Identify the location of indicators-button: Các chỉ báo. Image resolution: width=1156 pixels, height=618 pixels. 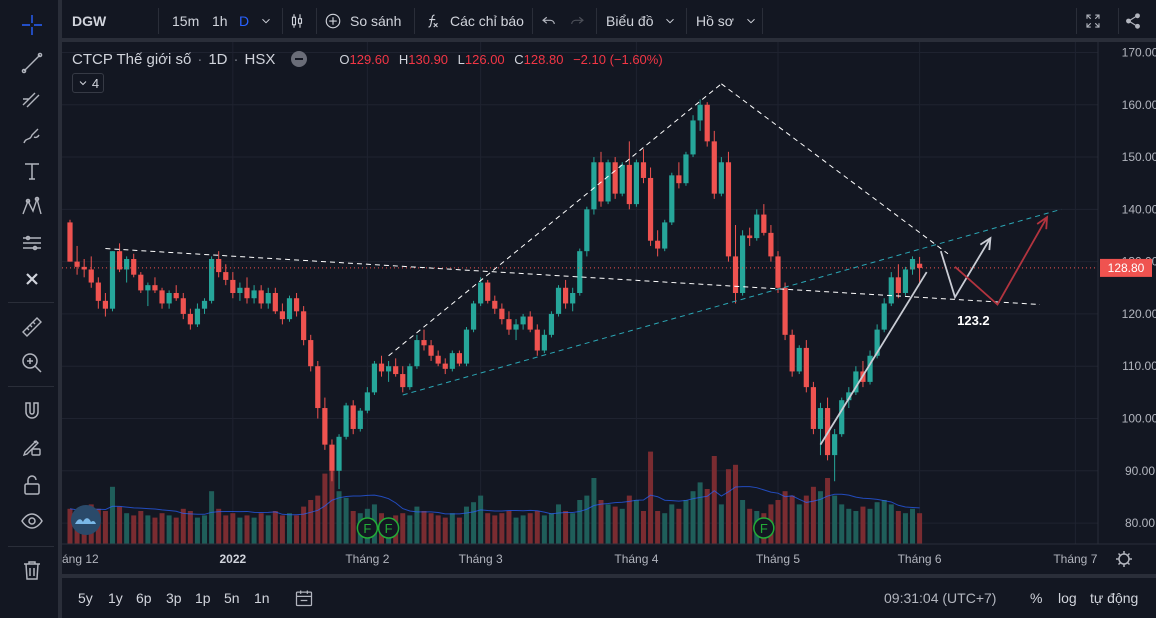
(474, 21).